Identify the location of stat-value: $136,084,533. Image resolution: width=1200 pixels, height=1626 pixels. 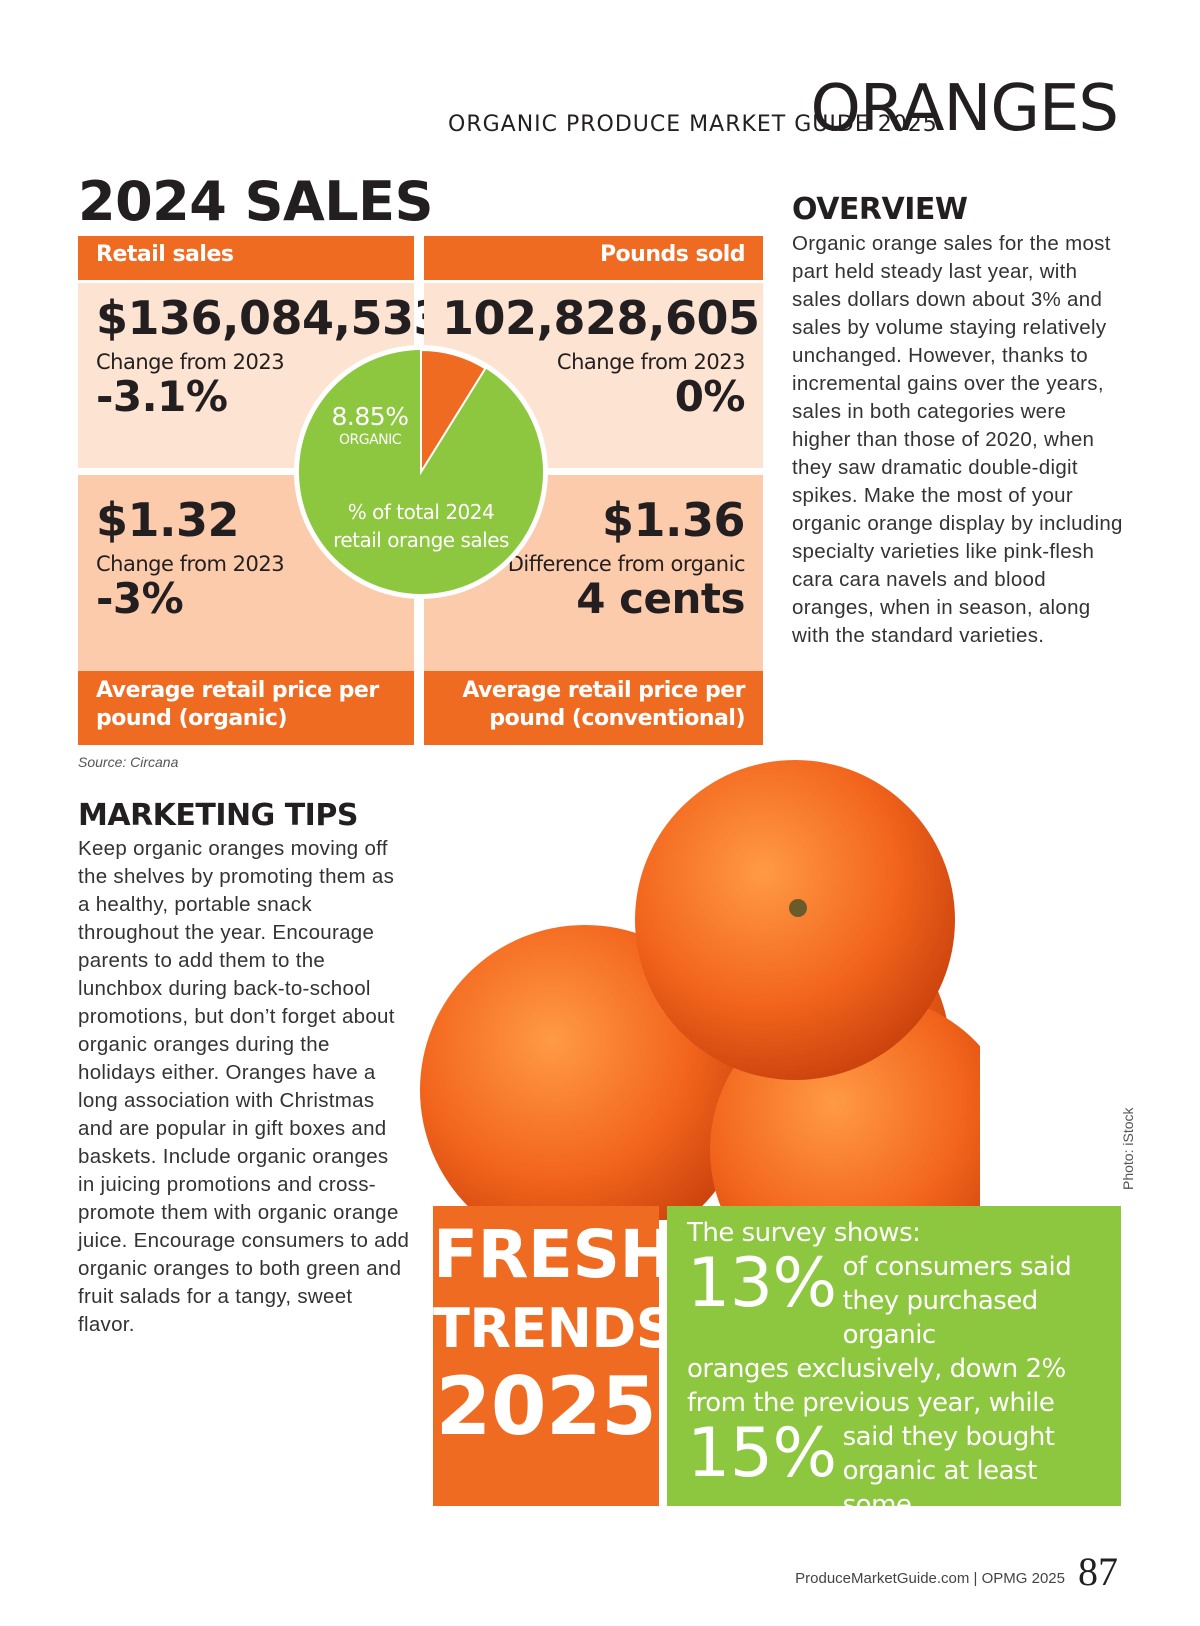
(271, 318).